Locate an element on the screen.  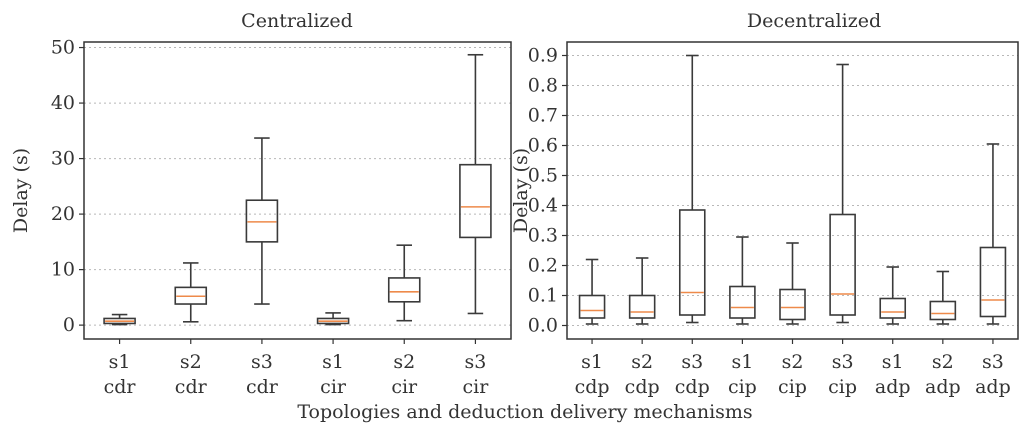
y-tick-label: 20 is located at coordinates (63, 214).